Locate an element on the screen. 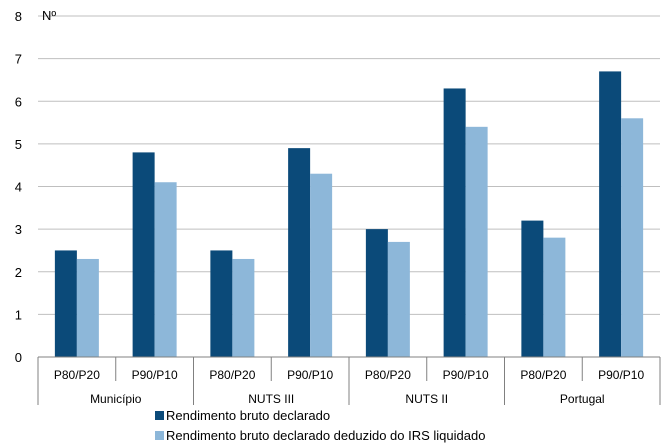  y-tick-label: 6 is located at coordinates (18, 101).